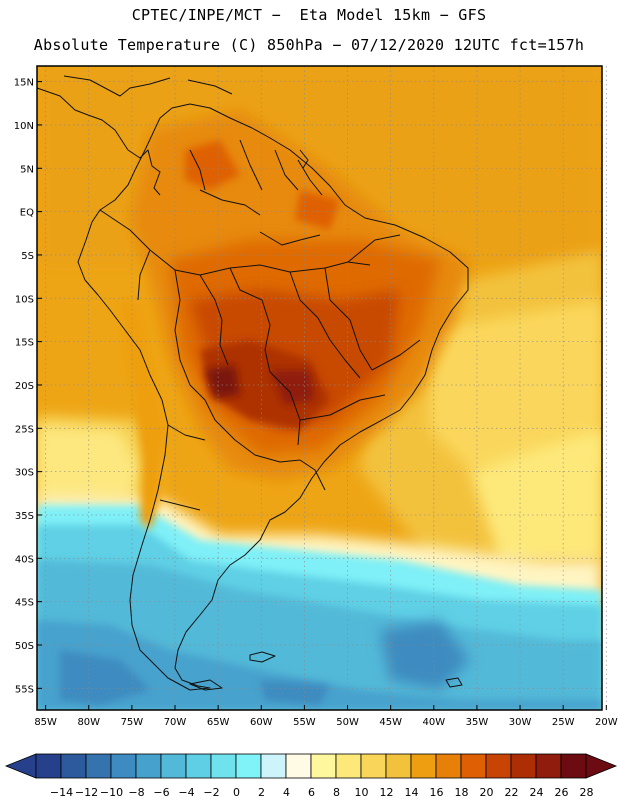  Describe the element at coordinates (27, 256) in the screenshot. I see `lat-label: 5S` at that location.